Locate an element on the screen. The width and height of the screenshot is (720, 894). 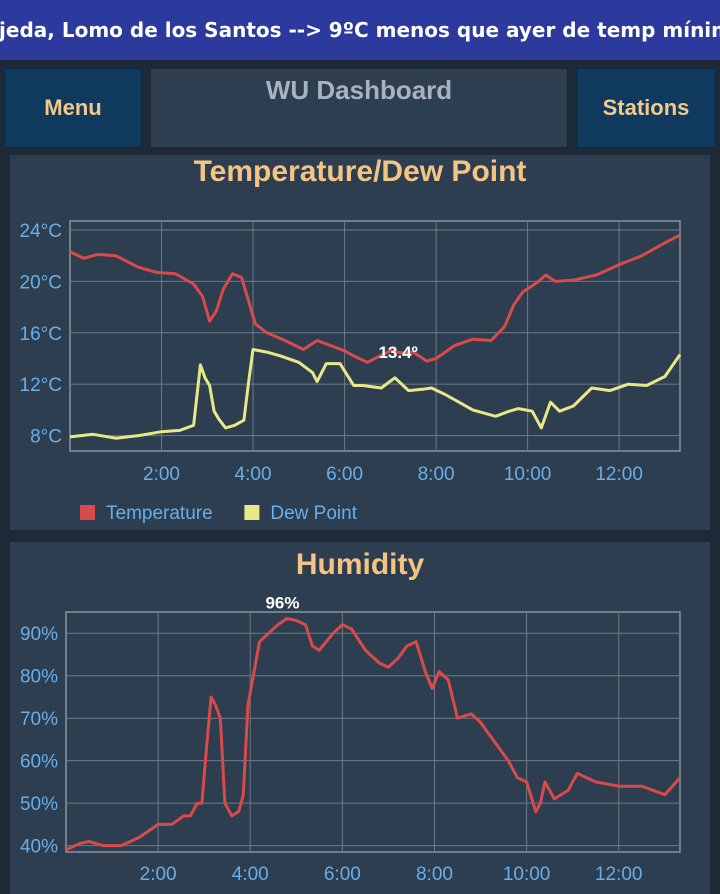
legend-label: Temperature is located at coordinates (159, 513).